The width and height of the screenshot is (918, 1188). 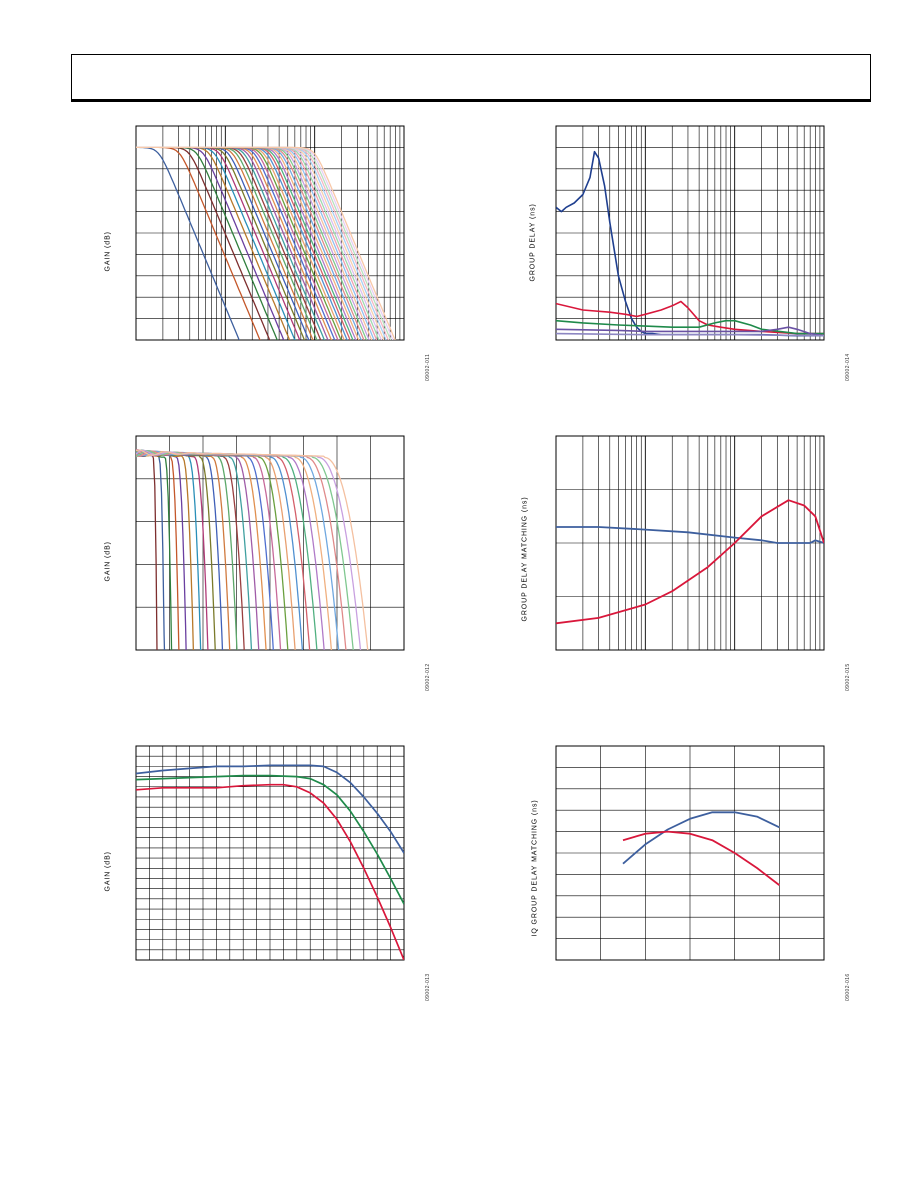 I want to click on figure-number: 09002-016, so click(x=848, y=987).